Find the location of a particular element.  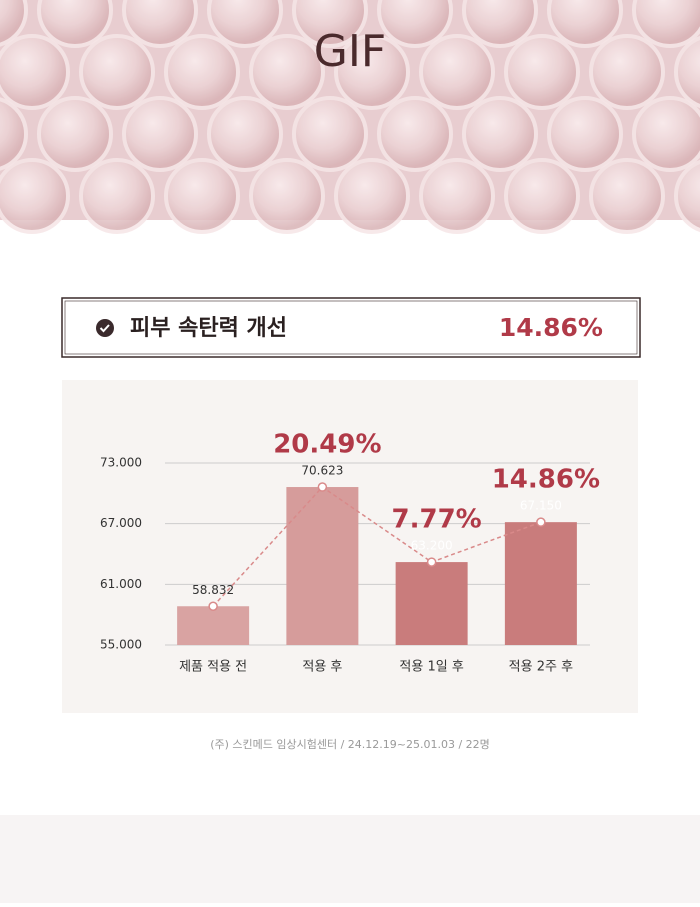

summary-label: 피부 속탄력 개선 is located at coordinates (208, 328).